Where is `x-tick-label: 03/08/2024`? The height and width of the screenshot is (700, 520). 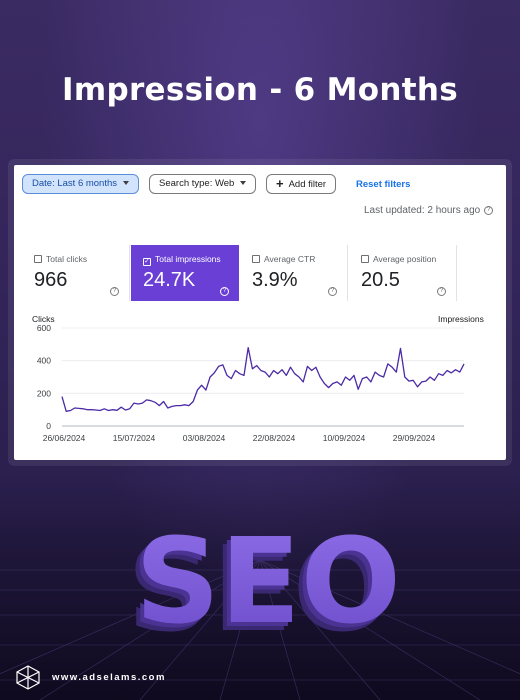 x-tick-label: 03/08/2024 is located at coordinates (204, 438).